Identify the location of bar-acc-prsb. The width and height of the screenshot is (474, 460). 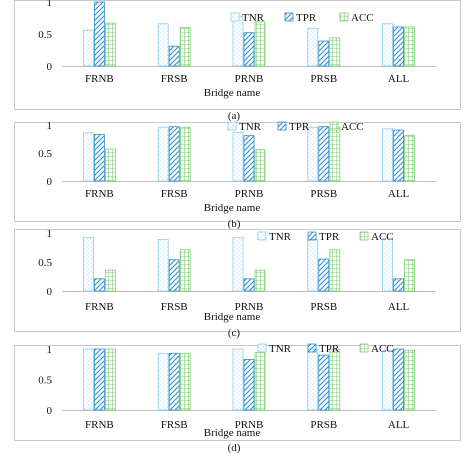
(335, 52).